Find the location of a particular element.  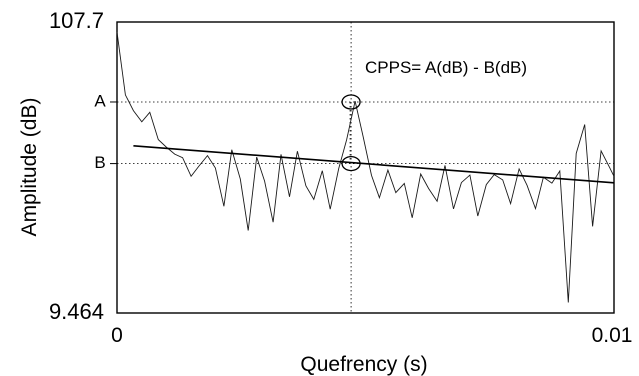

x-tick-label-min: 0 is located at coordinates (117, 335).